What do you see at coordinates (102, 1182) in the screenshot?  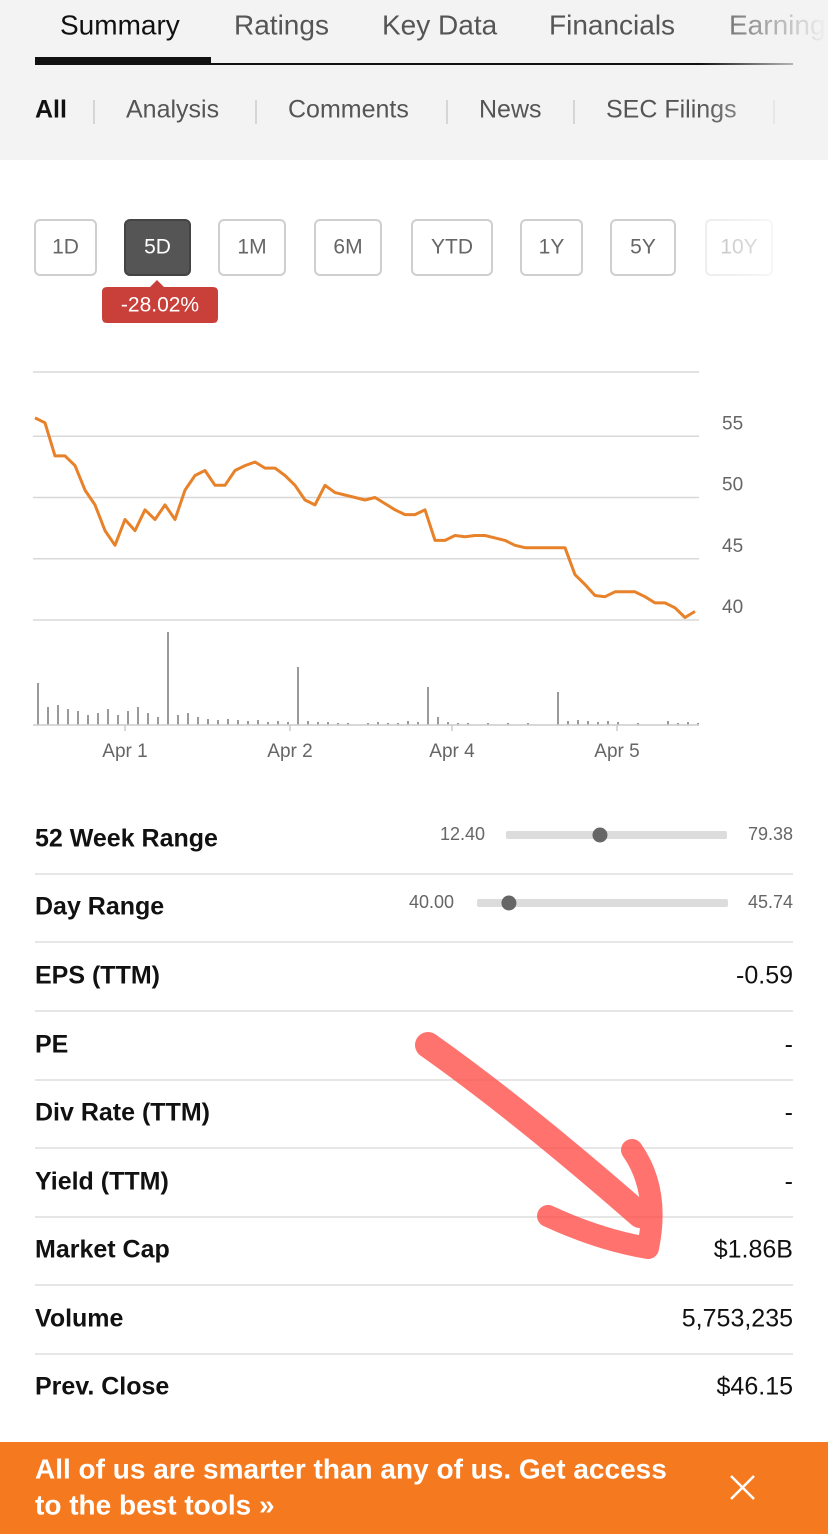 I see `stat-label: Yield (TTM)` at bounding box center [102, 1182].